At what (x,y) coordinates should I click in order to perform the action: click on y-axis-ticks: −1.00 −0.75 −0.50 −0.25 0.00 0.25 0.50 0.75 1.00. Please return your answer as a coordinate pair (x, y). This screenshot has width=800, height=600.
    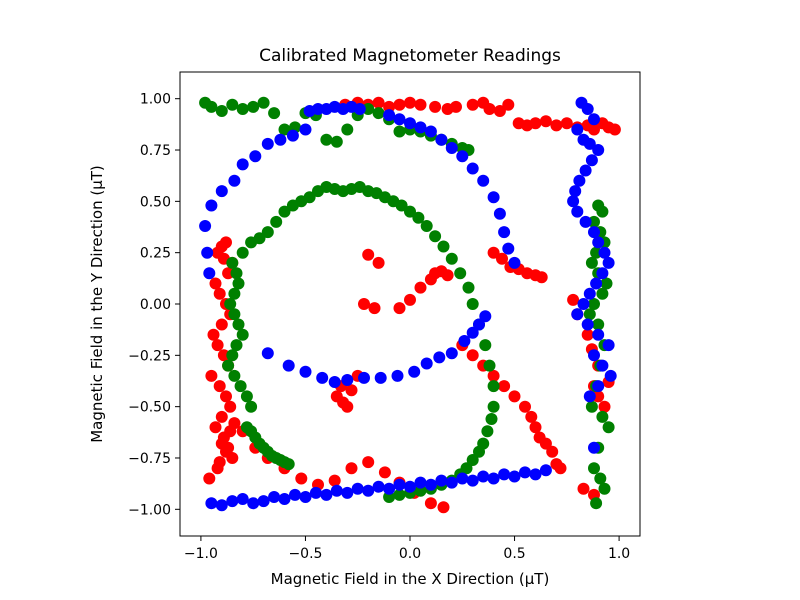
    Looking at the image, I should click on (154, 305).